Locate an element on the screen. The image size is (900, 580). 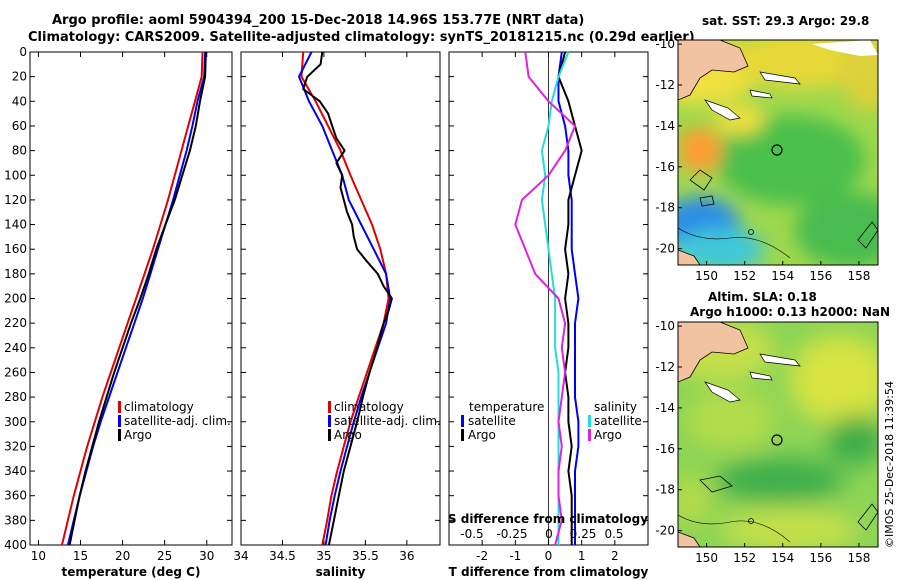
depth-tick-label: 380 is located at coordinates (15, 520).